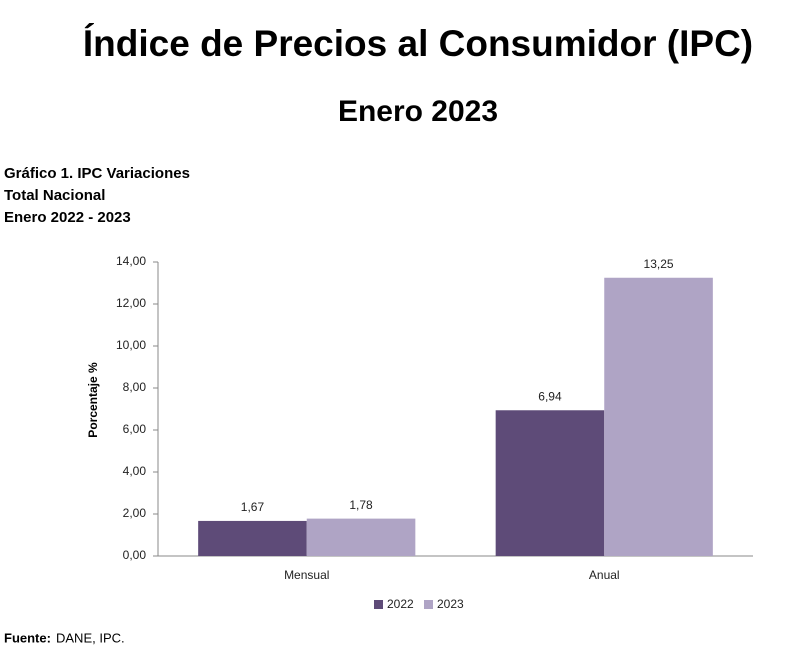 The height and width of the screenshot is (667, 801). What do you see at coordinates (135, 387) in the screenshot?
I see `y-tick-label: 8,00` at bounding box center [135, 387].